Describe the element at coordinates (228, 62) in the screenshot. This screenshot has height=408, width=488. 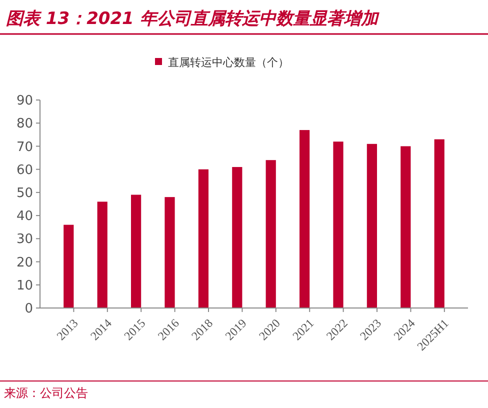
I see `legend-label: 直属转运中心数量（个）` at that location.